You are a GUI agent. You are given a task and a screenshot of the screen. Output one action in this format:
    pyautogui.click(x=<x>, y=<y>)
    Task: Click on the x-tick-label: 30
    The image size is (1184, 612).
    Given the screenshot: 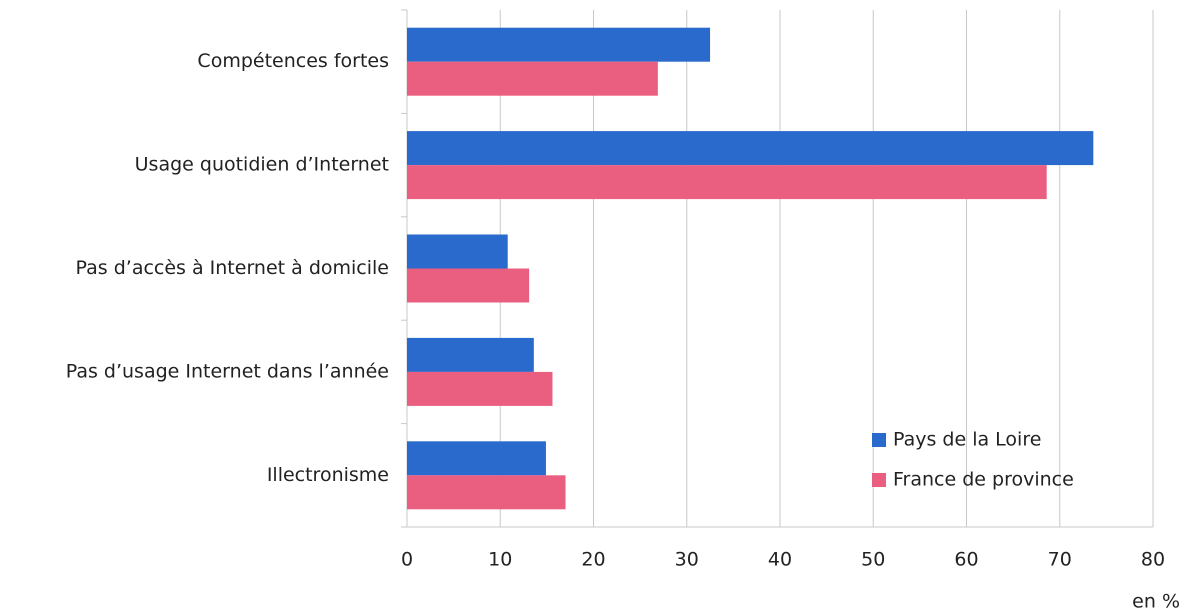 What is the action you would take?
    pyautogui.click(x=687, y=560)
    